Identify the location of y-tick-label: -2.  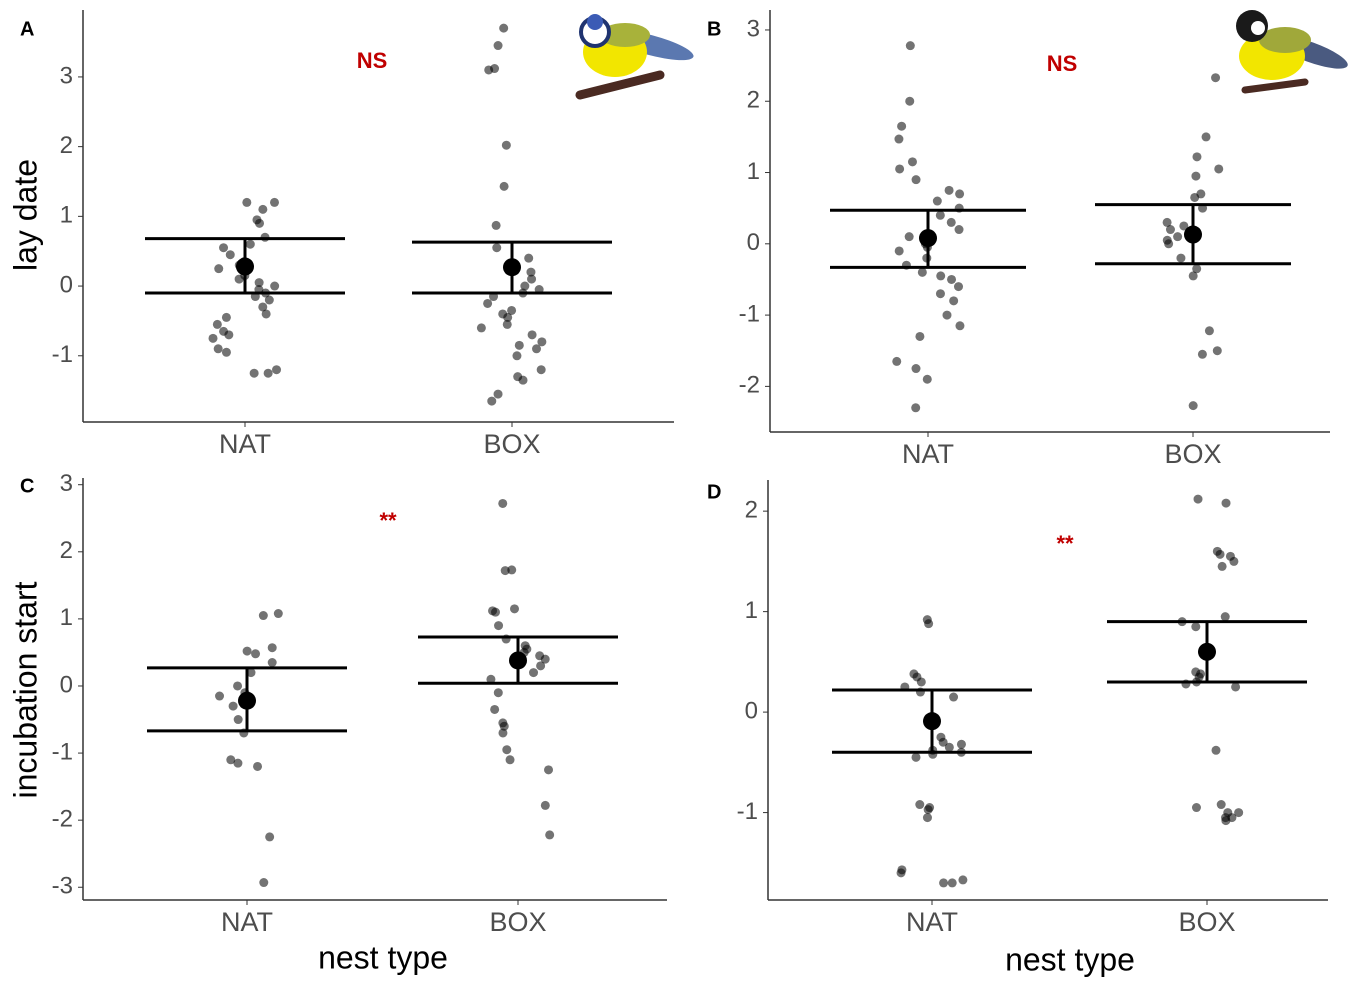
(749, 385).